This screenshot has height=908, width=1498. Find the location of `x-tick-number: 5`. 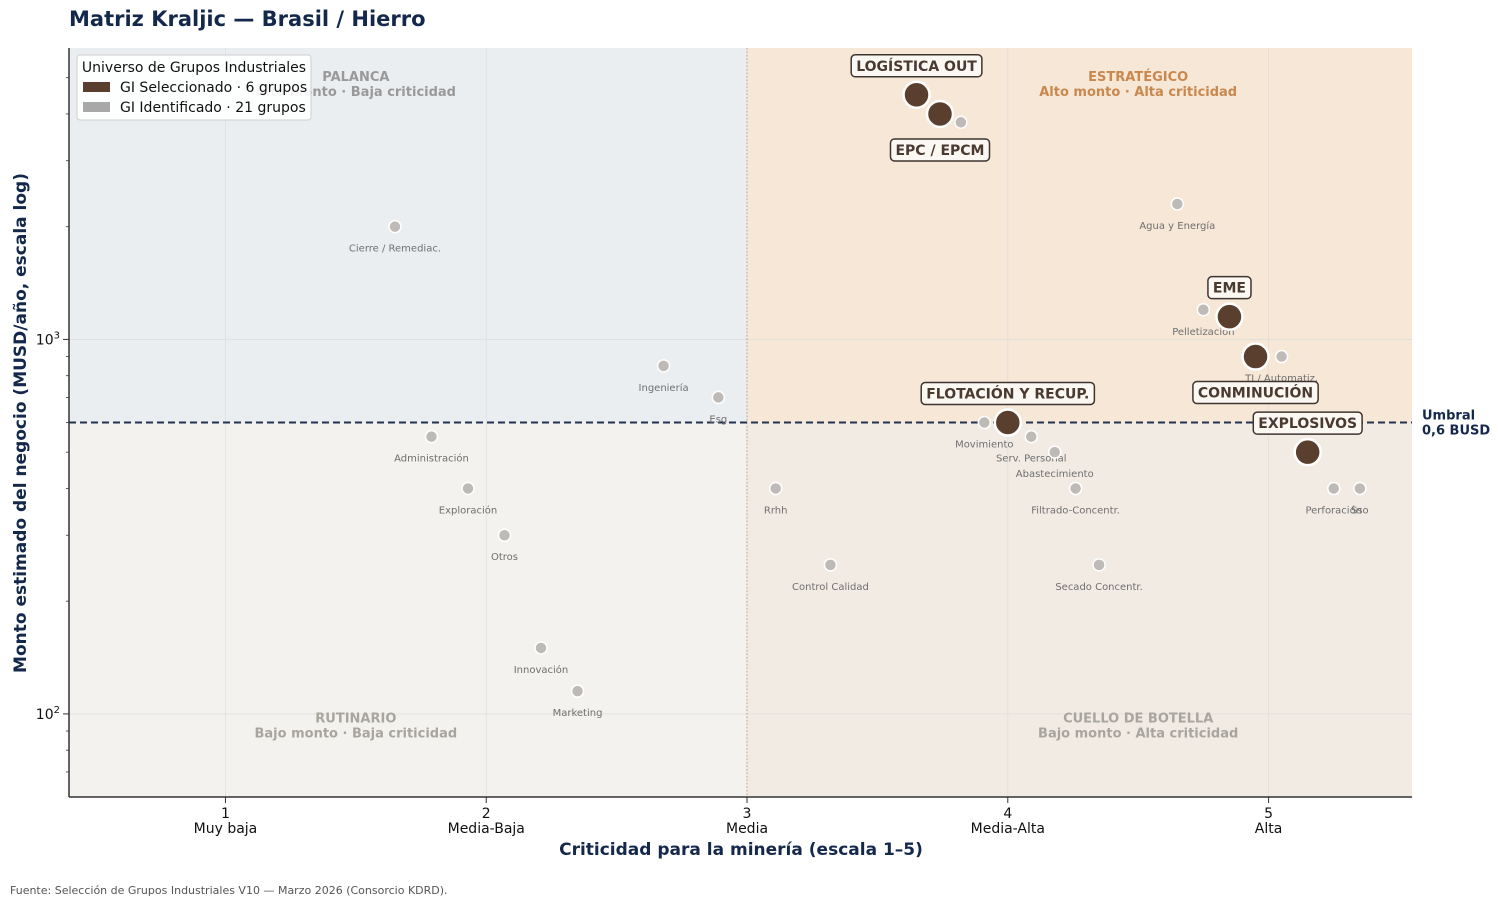

x-tick-number: 5 is located at coordinates (1268, 814).